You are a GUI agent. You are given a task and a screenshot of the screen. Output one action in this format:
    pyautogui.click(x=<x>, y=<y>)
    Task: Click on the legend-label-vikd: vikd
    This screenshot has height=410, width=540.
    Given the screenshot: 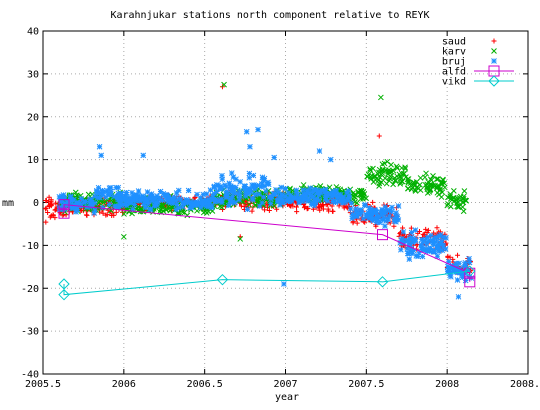 What is the action you would take?
    pyautogui.click(x=454, y=82)
    